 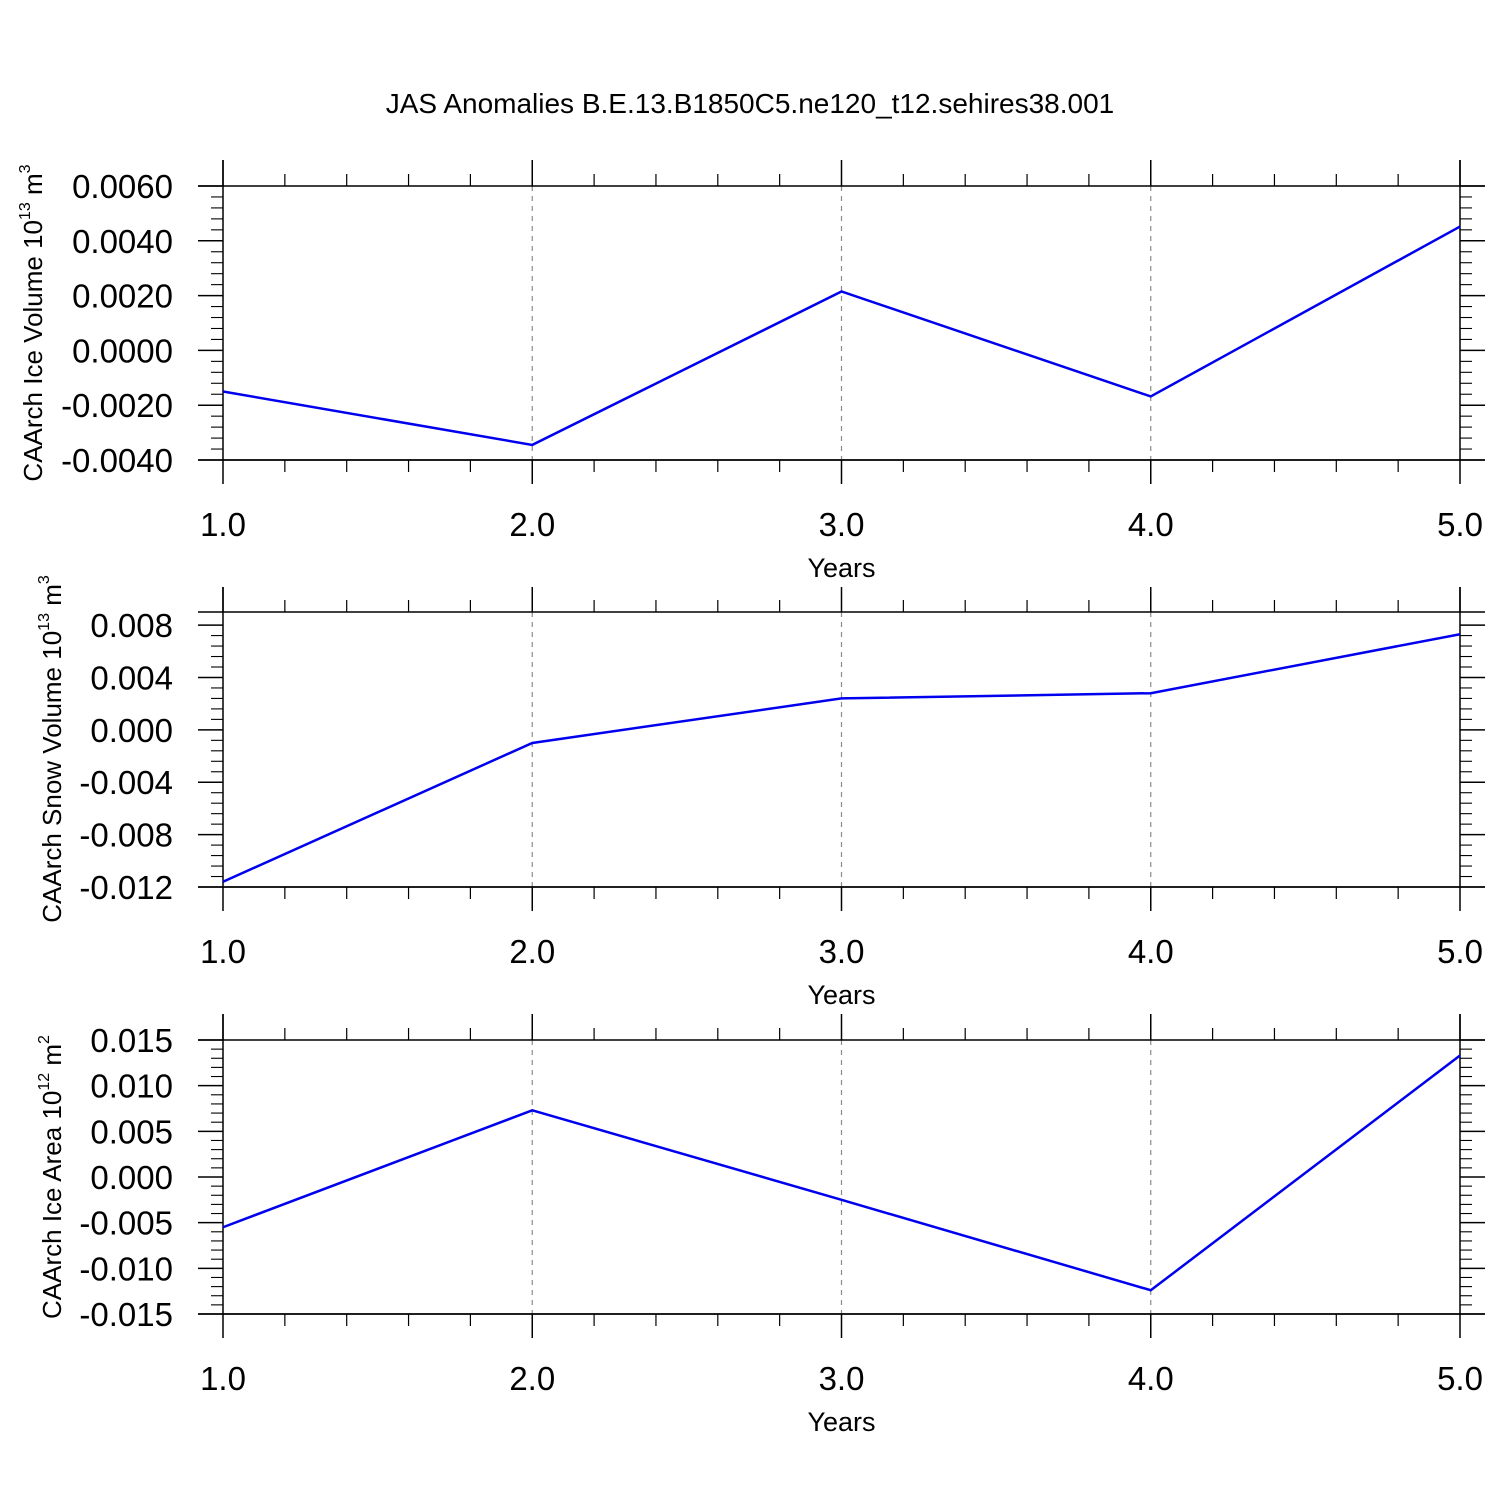 I want to click on y-tick-label: 0.0020, so click(x=122, y=296).